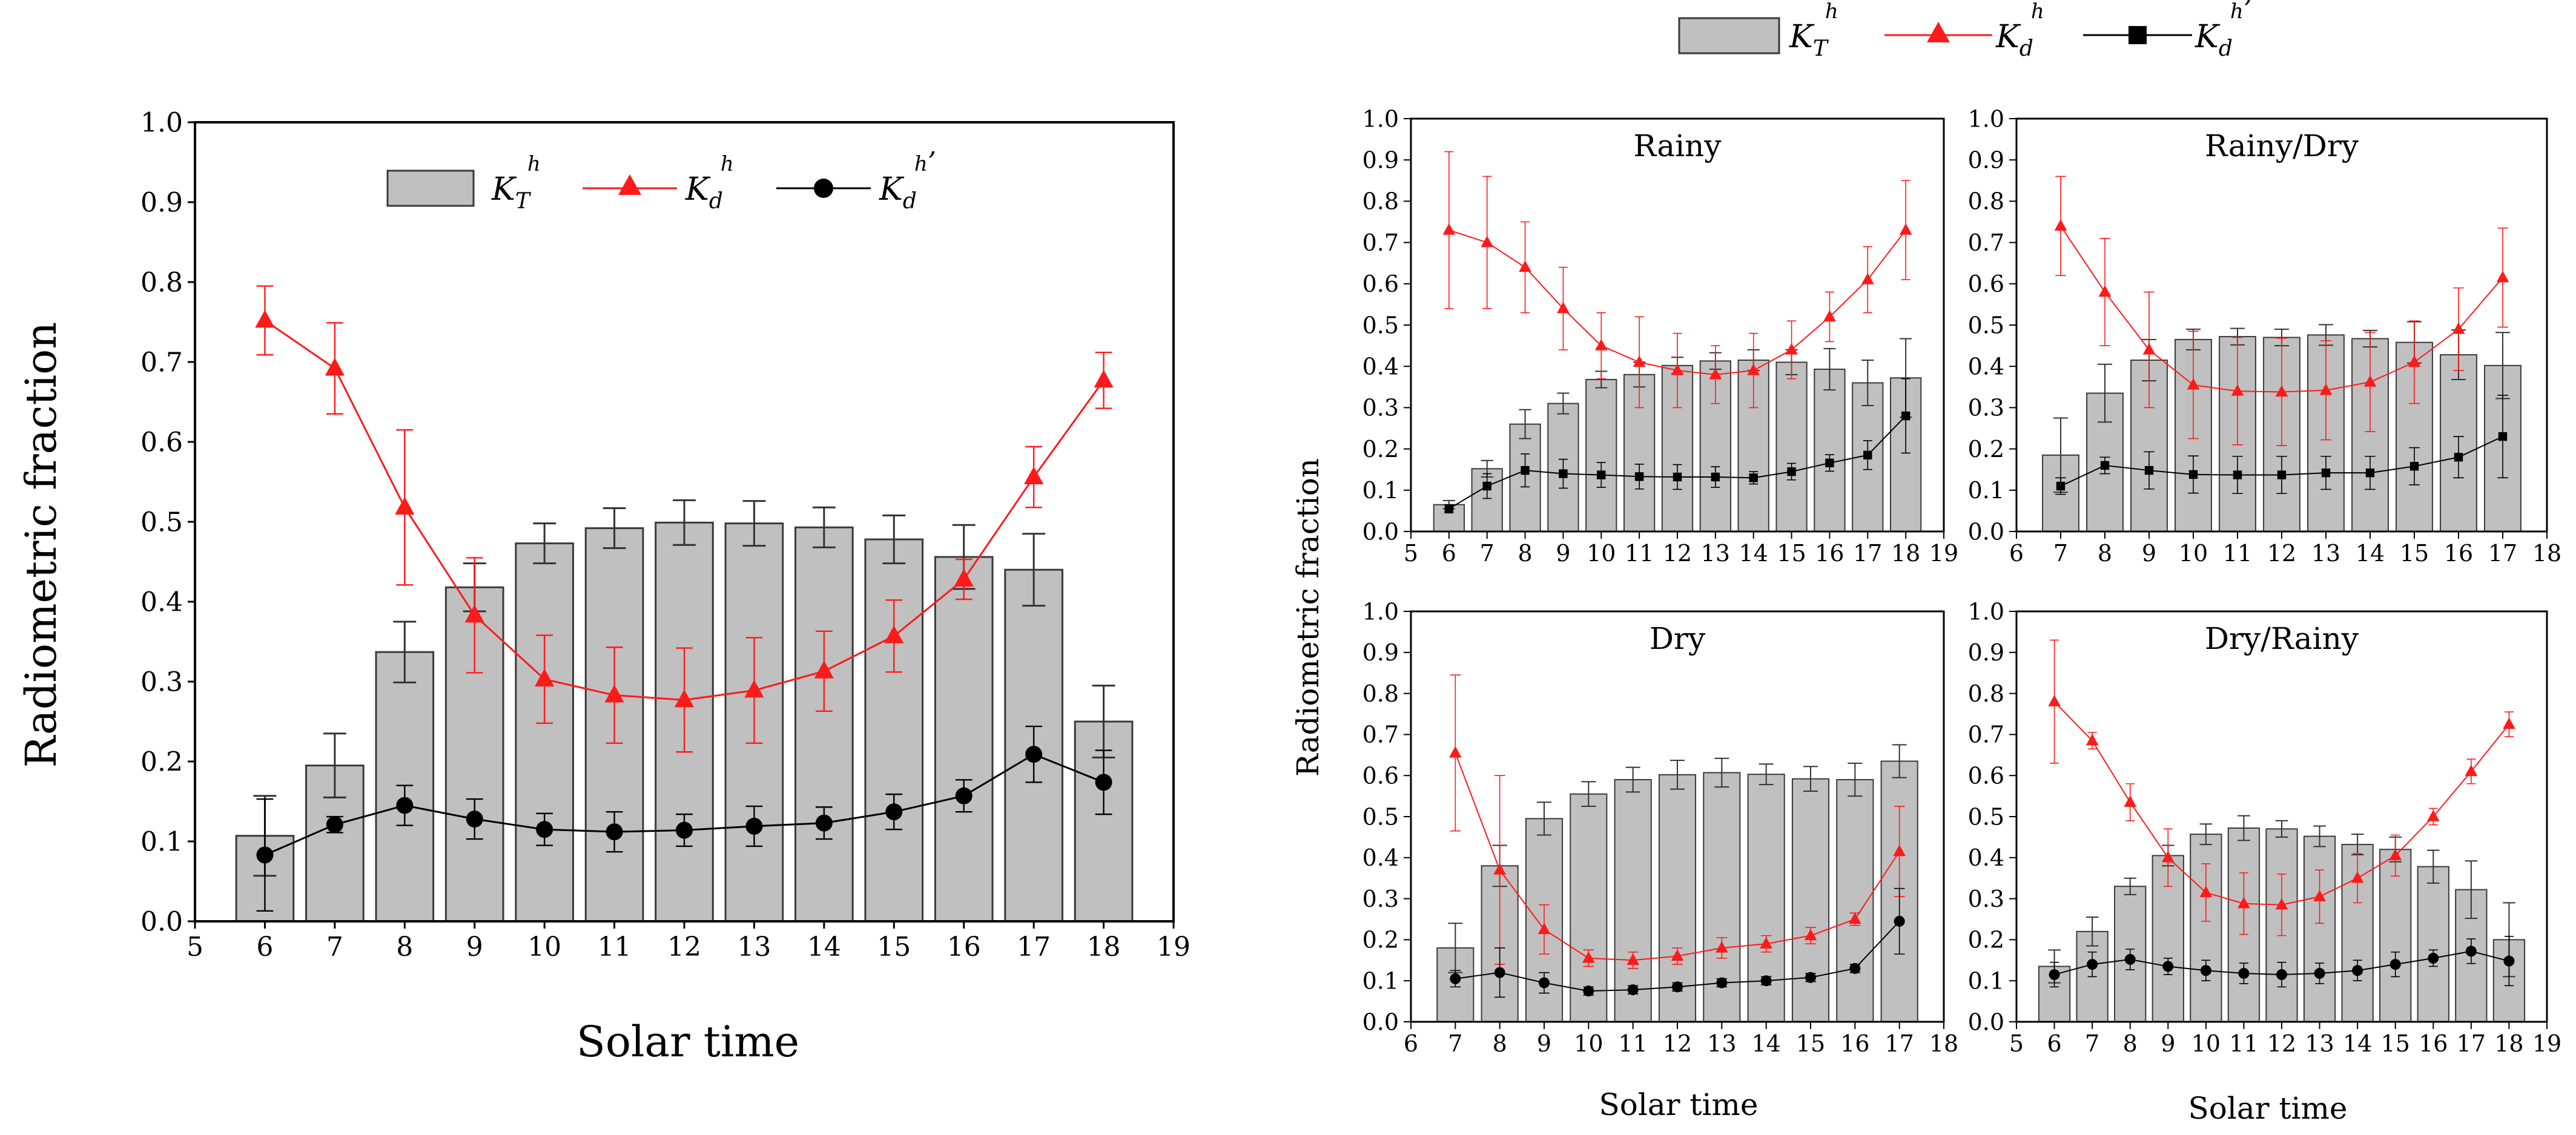 Image resolution: width=2576 pixels, height=1135 pixels. Describe the element at coordinates (1563, 553) in the screenshot. I see `xtick-label-rainy-9: 9` at that location.